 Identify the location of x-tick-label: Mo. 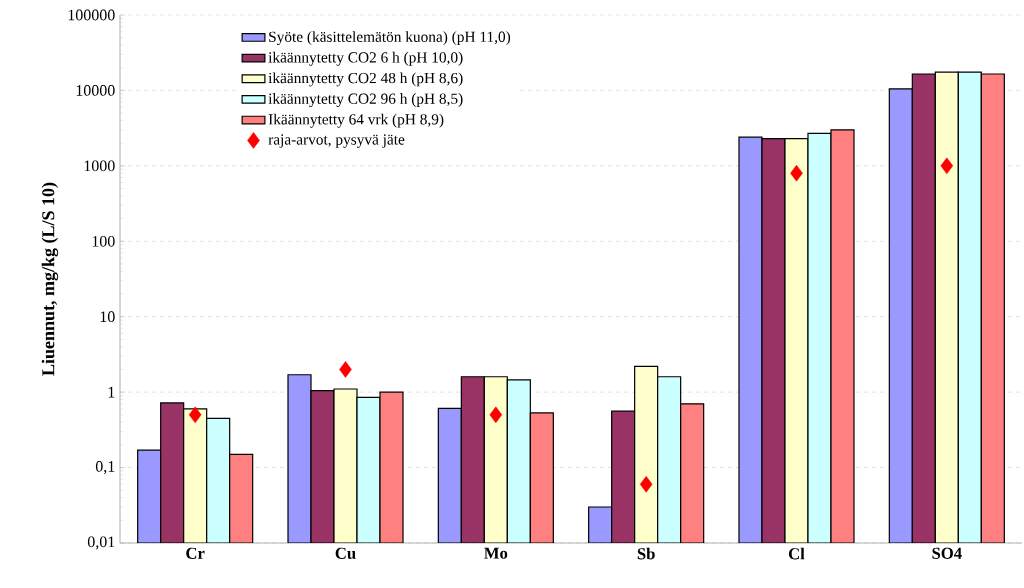
(496, 553).